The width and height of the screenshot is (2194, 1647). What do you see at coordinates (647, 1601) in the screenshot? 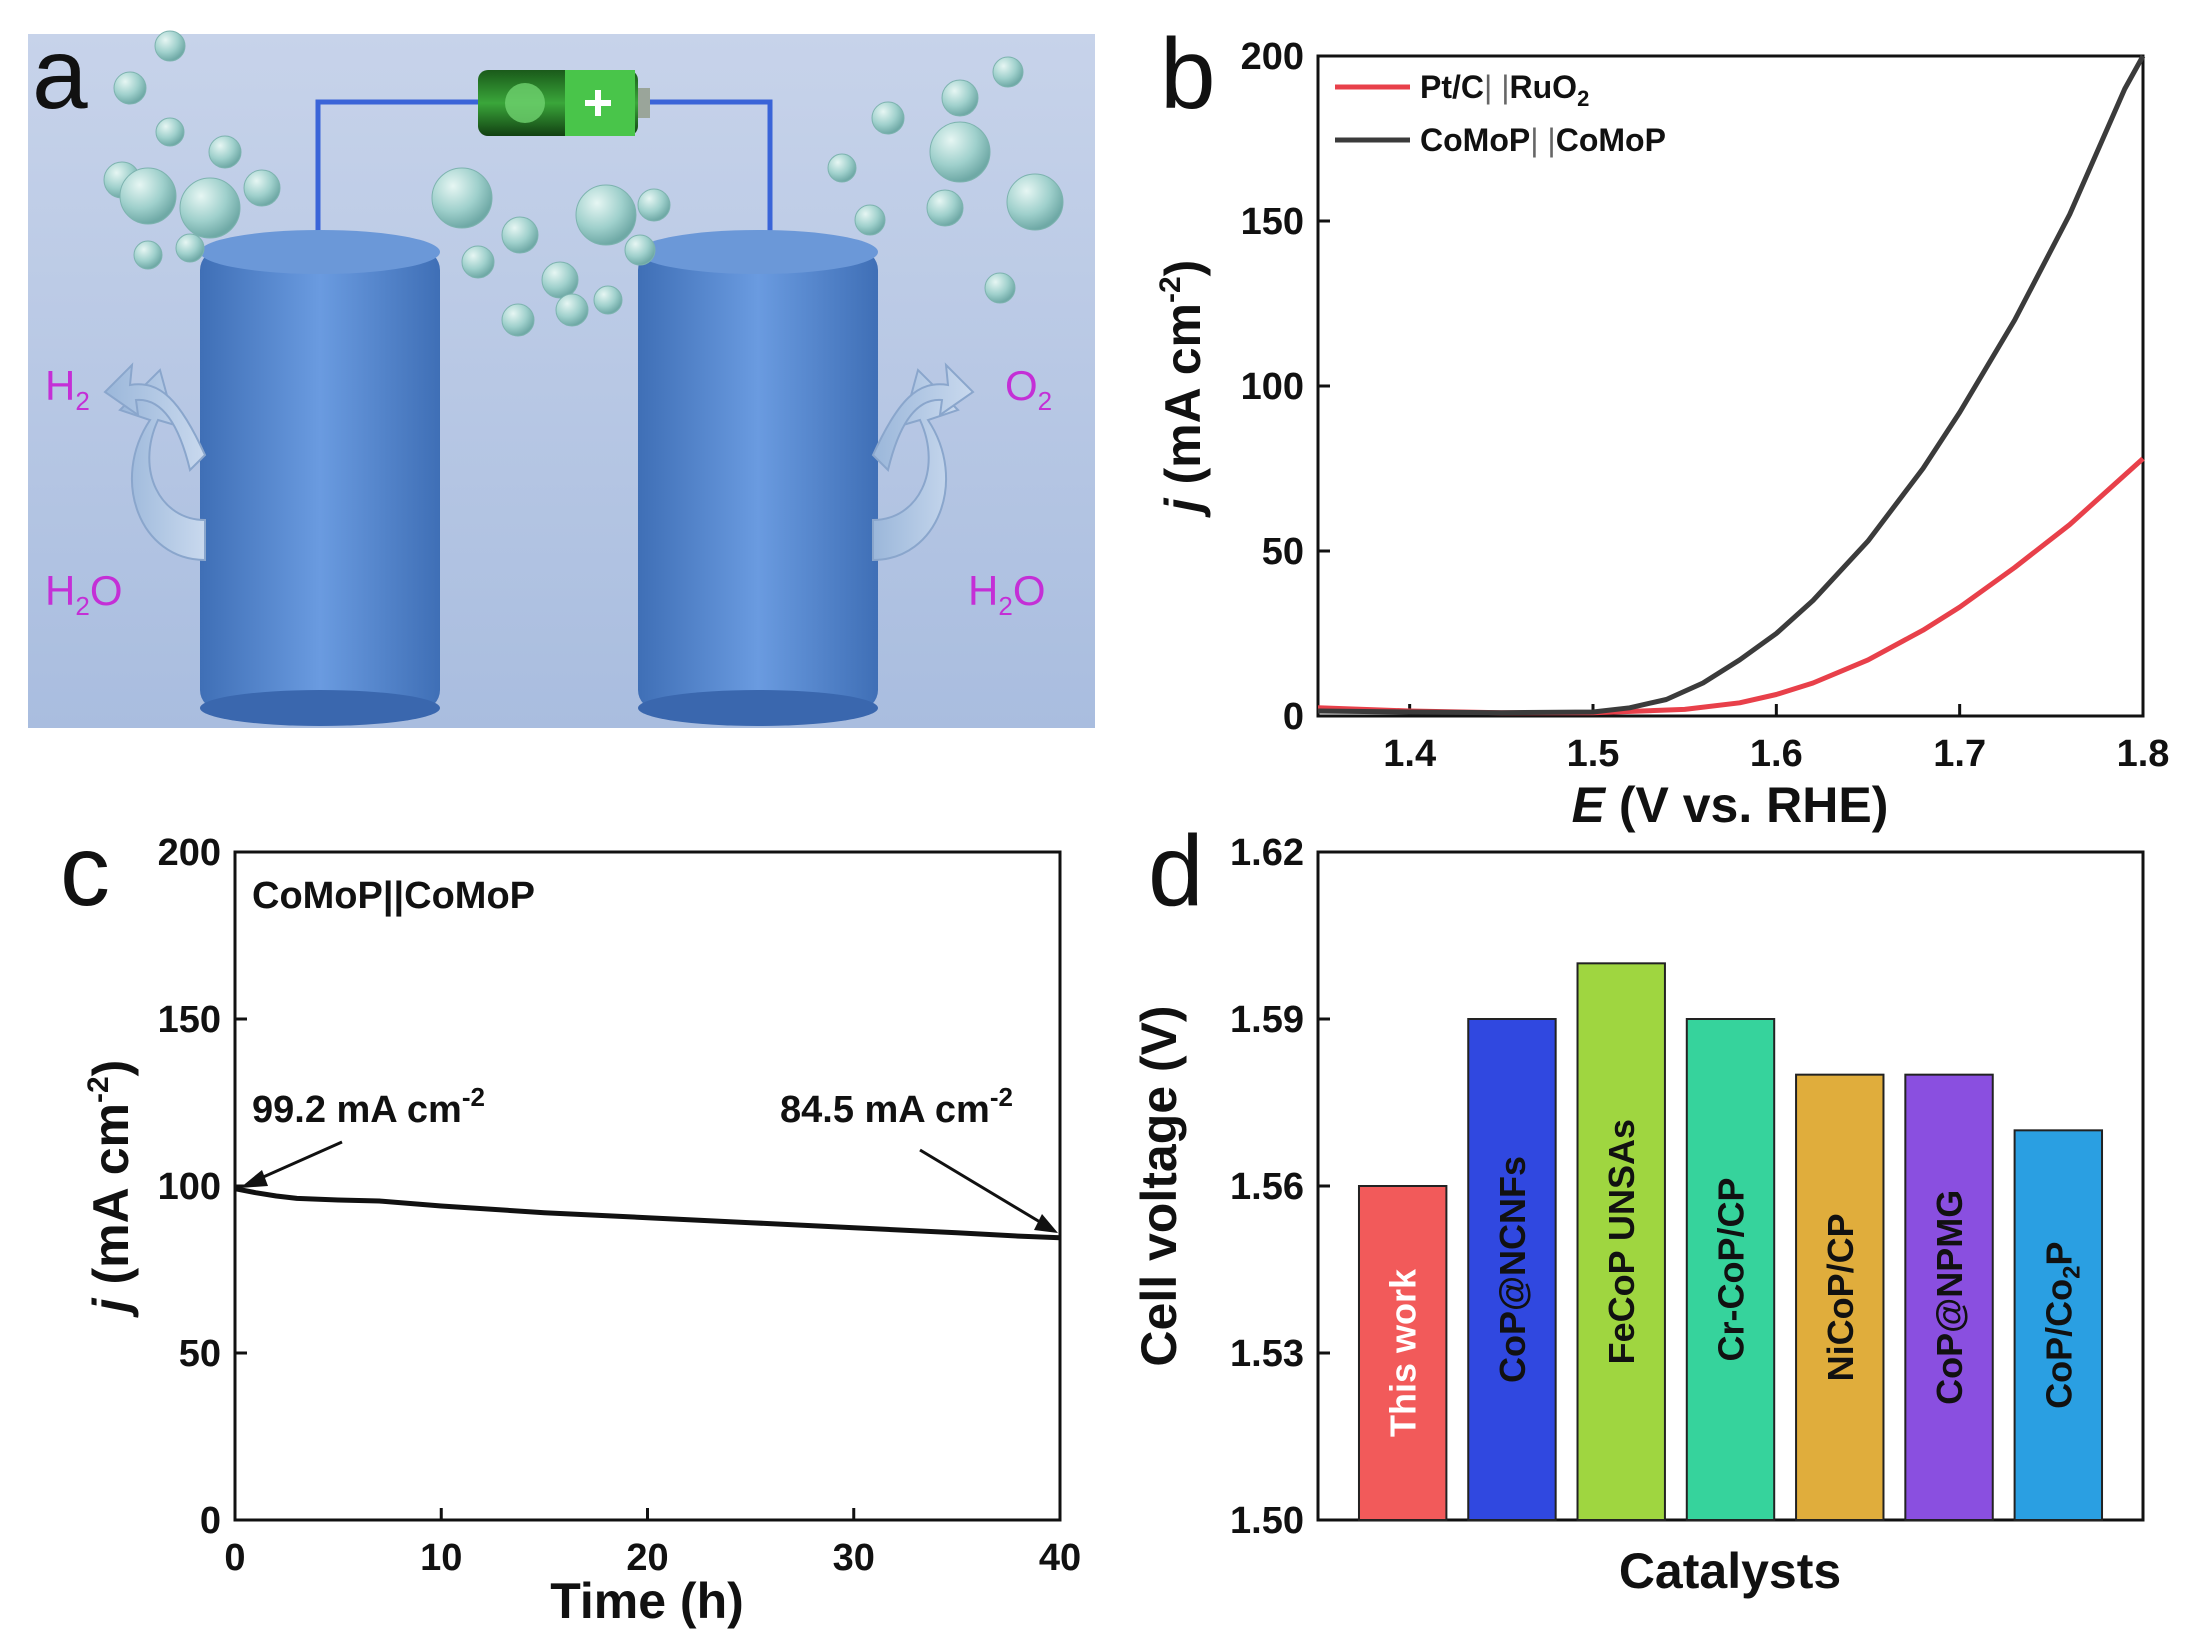
I see `x-axis-label-c: Time (h)` at bounding box center [647, 1601].